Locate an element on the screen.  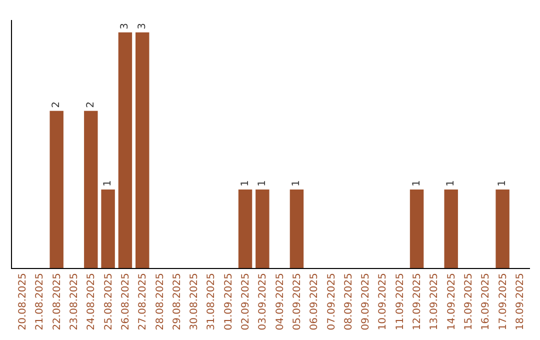
x-tick-label: 23.08.2025 is located at coordinates (74, 301).